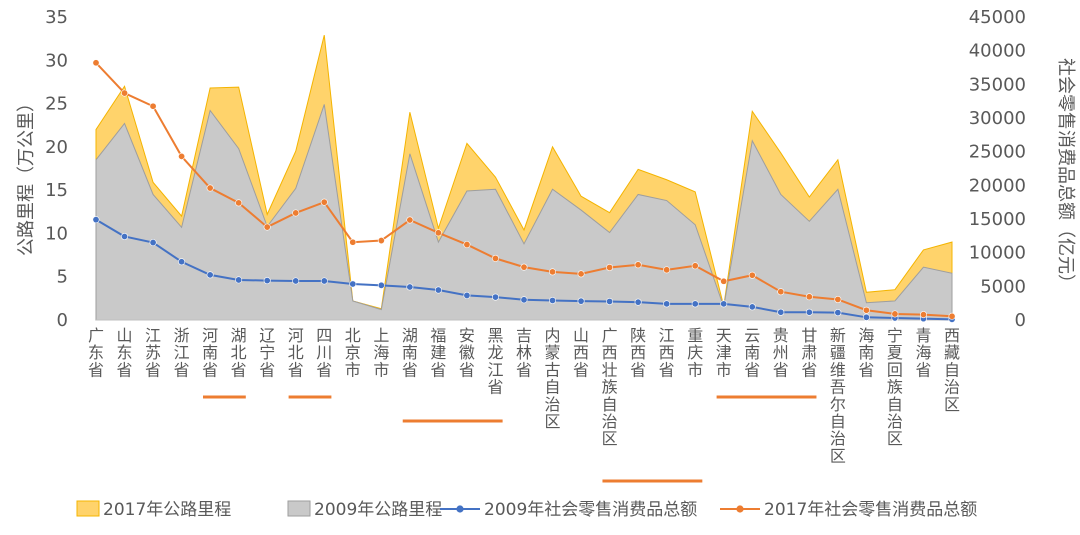 The width and height of the screenshot is (1080, 535). Describe the element at coordinates (838, 395) in the screenshot. I see `x-tick-label: 新疆维吾尔自治区` at that location.